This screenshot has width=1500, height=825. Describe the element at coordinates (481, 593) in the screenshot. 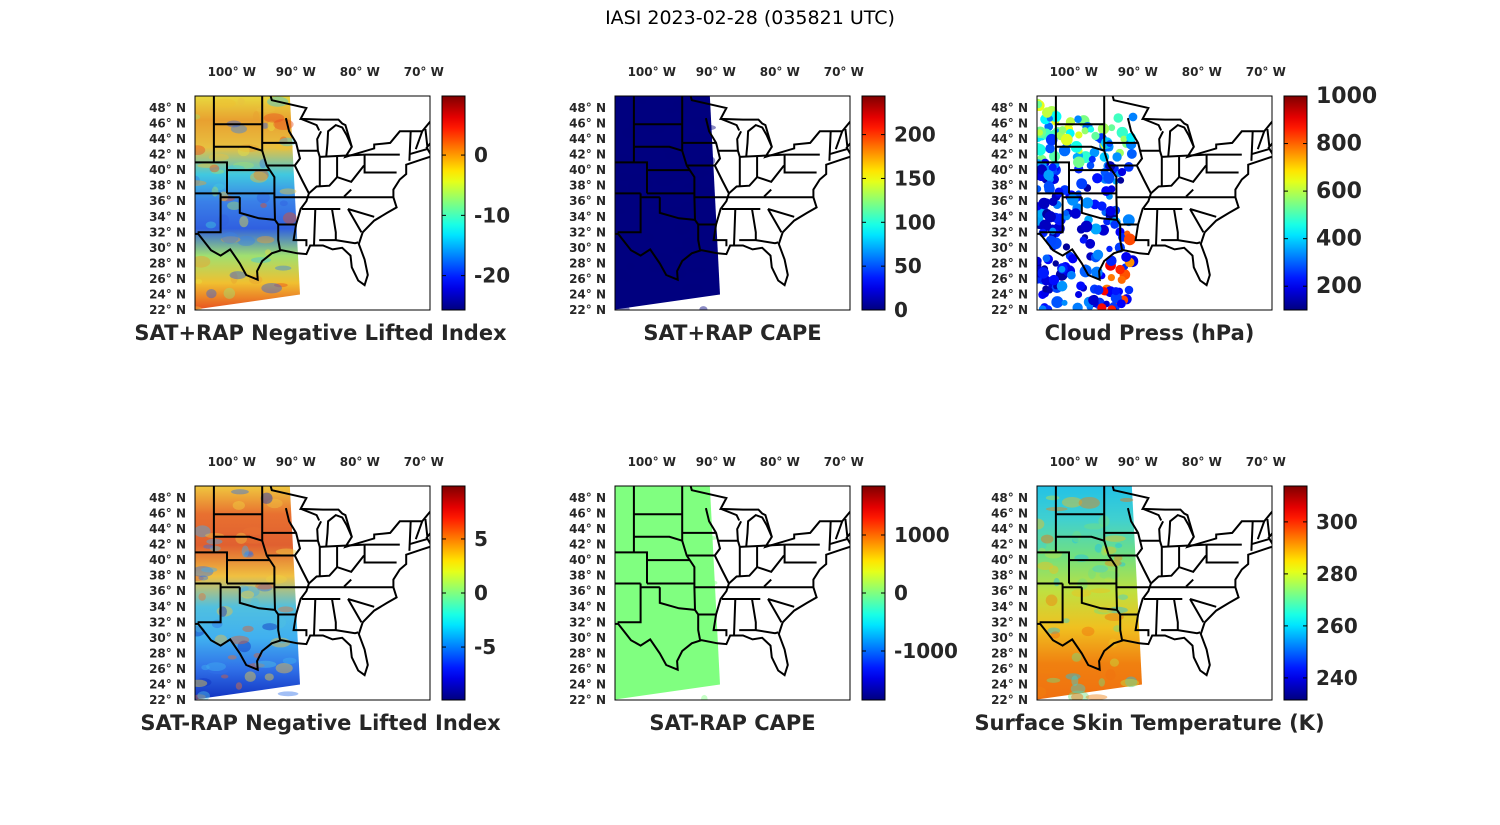

I see `colorbar-tick-label: 0` at that location.